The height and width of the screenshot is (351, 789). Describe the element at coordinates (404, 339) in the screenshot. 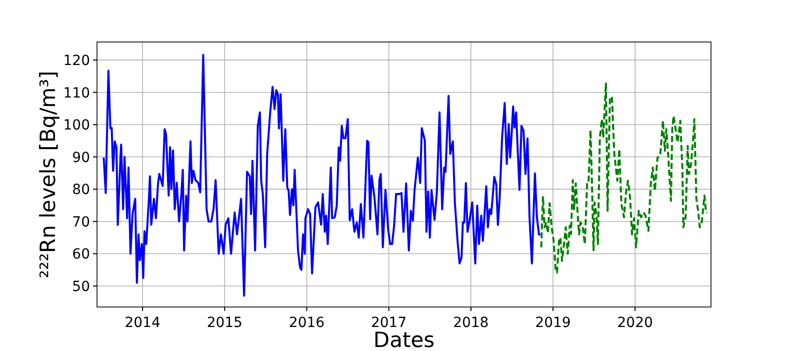

I see `x-axis-title: Dates` at that location.